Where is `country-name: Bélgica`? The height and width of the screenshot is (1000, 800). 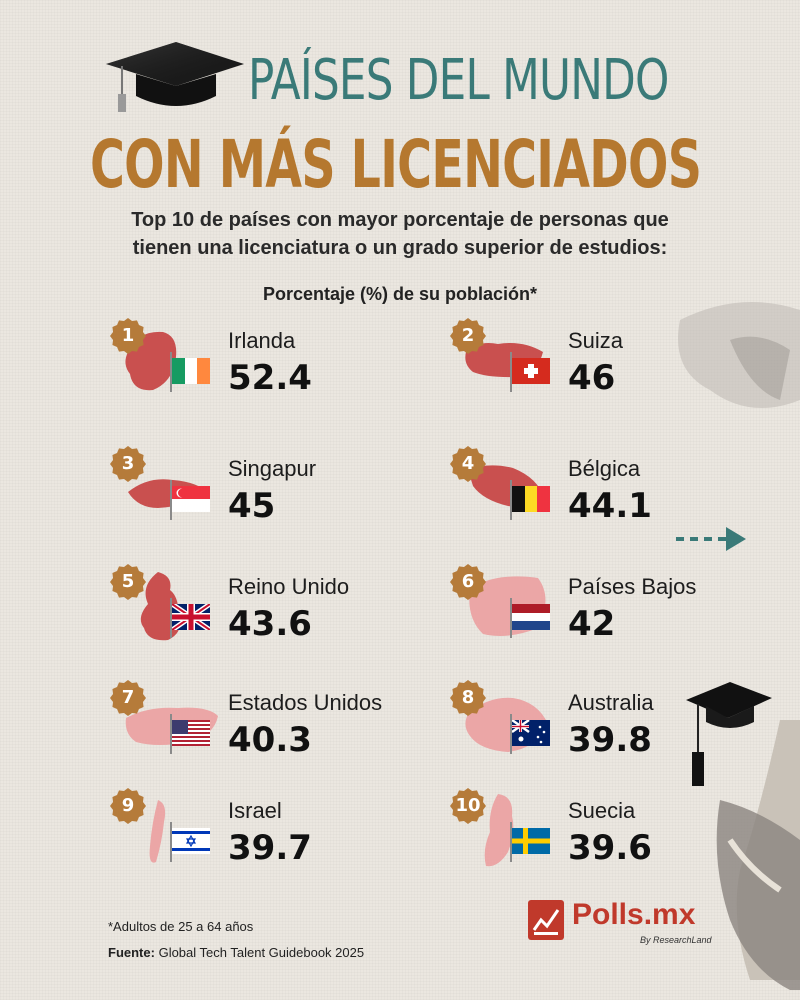 country-name: Bélgica is located at coordinates (604, 468).